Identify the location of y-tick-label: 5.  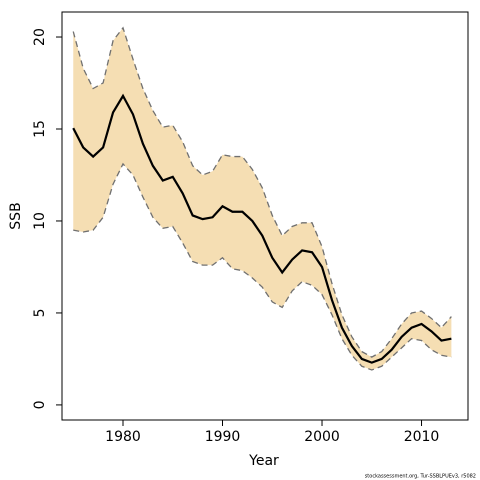
(40, 312).